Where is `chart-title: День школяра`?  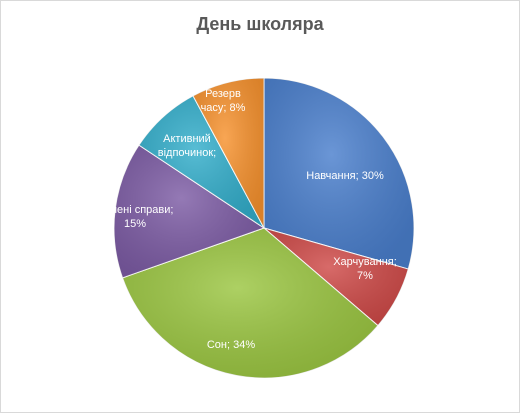 chart-title: День школяра is located at coordinates (260, 24).